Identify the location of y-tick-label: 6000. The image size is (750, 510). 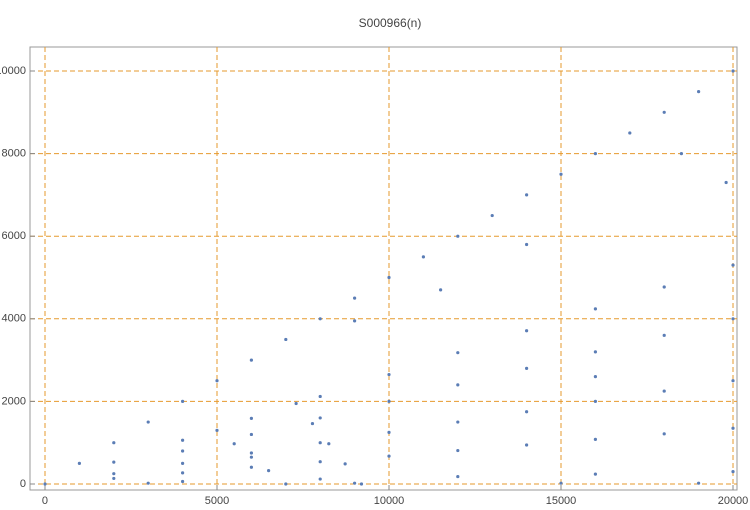
(14, 236).